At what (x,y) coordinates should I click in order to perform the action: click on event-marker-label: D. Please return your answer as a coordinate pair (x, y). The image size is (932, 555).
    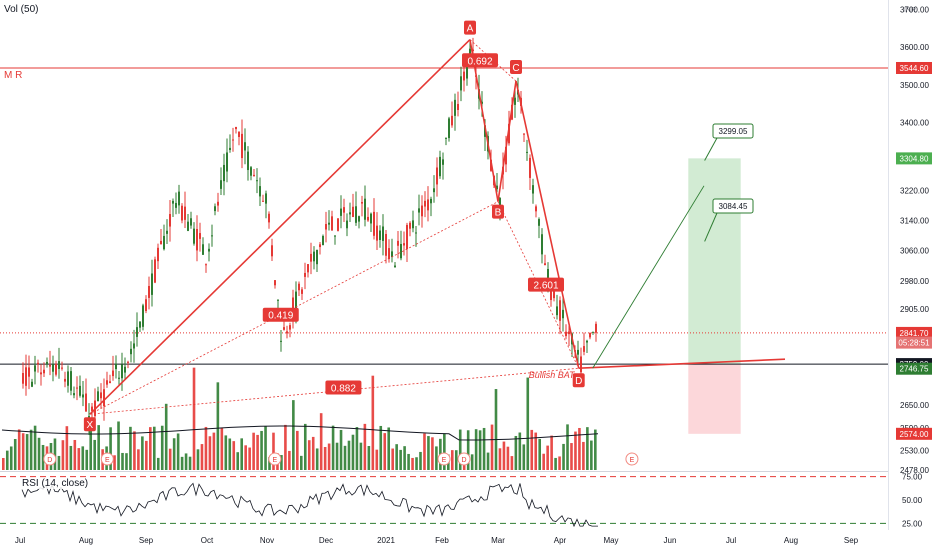
    Looking at the image, I should click on (49, 460).